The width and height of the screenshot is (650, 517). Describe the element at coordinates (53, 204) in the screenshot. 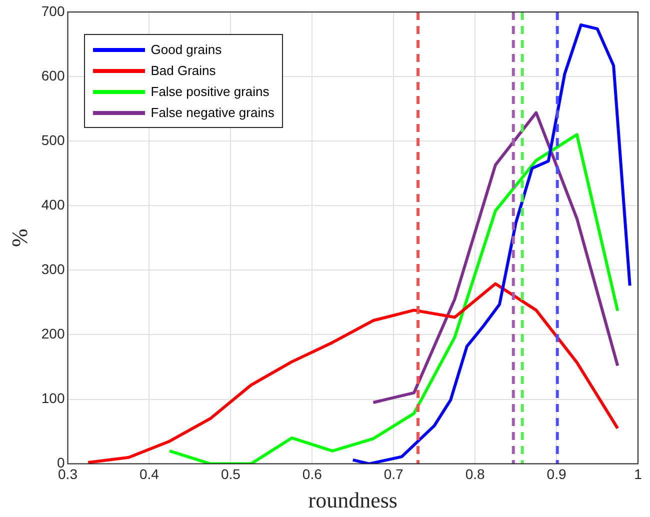

I see `y-tick-label: 400` at that location.